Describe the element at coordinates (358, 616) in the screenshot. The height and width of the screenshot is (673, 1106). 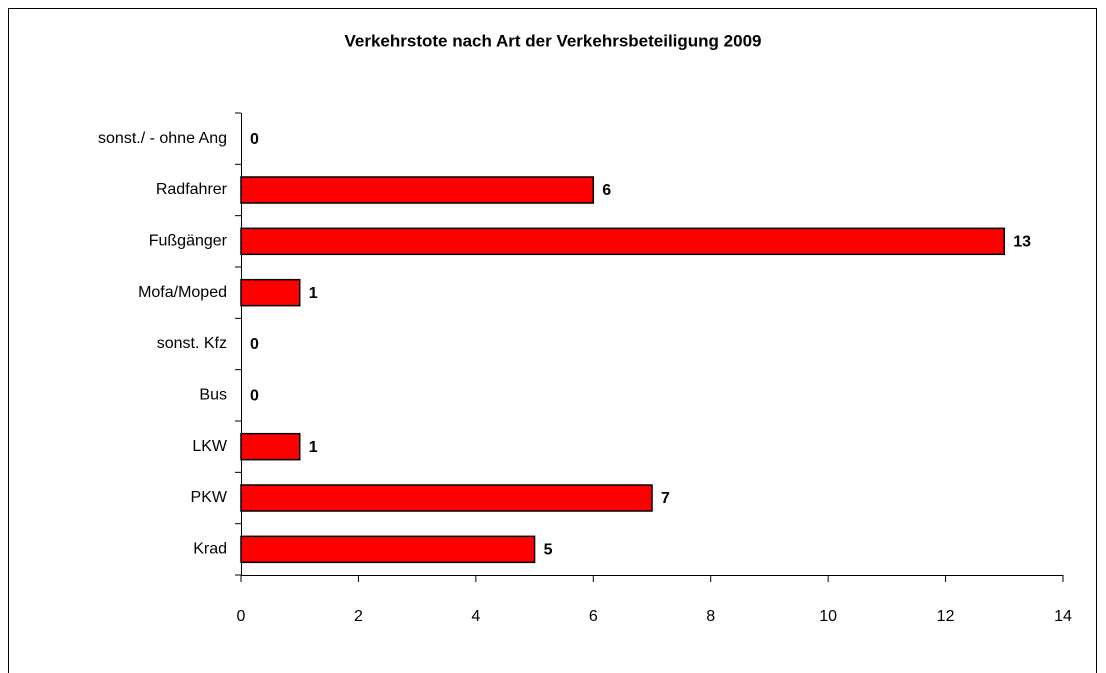
I see `x-tick-label: 2` at that location.